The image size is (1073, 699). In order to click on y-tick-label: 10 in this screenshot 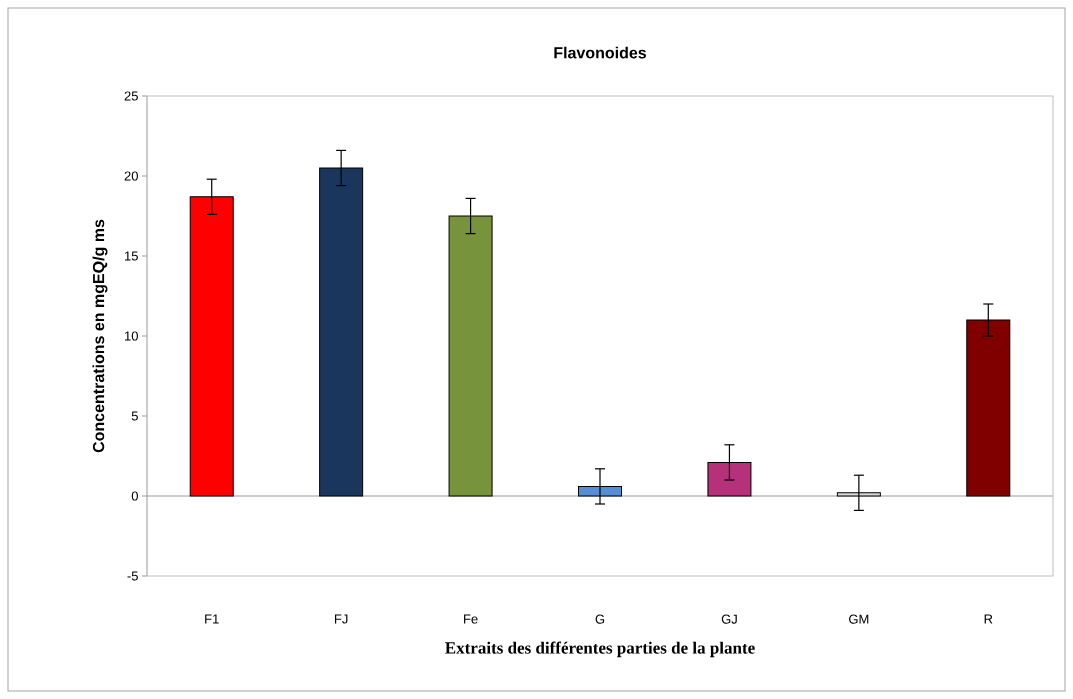, I will do `click(131, 336)`.